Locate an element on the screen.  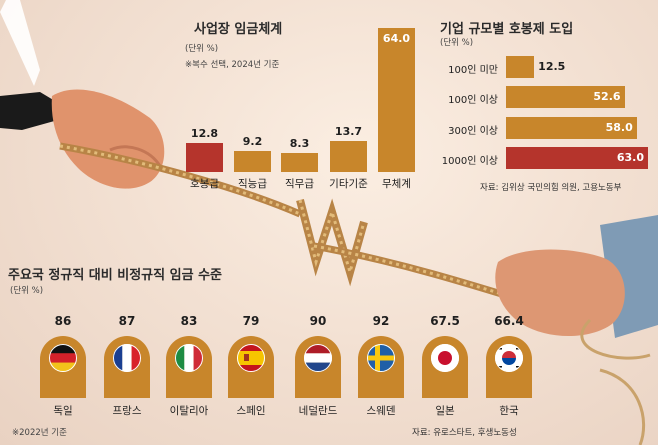
netherlands-flag-icon is located at coordinates (318, 358).